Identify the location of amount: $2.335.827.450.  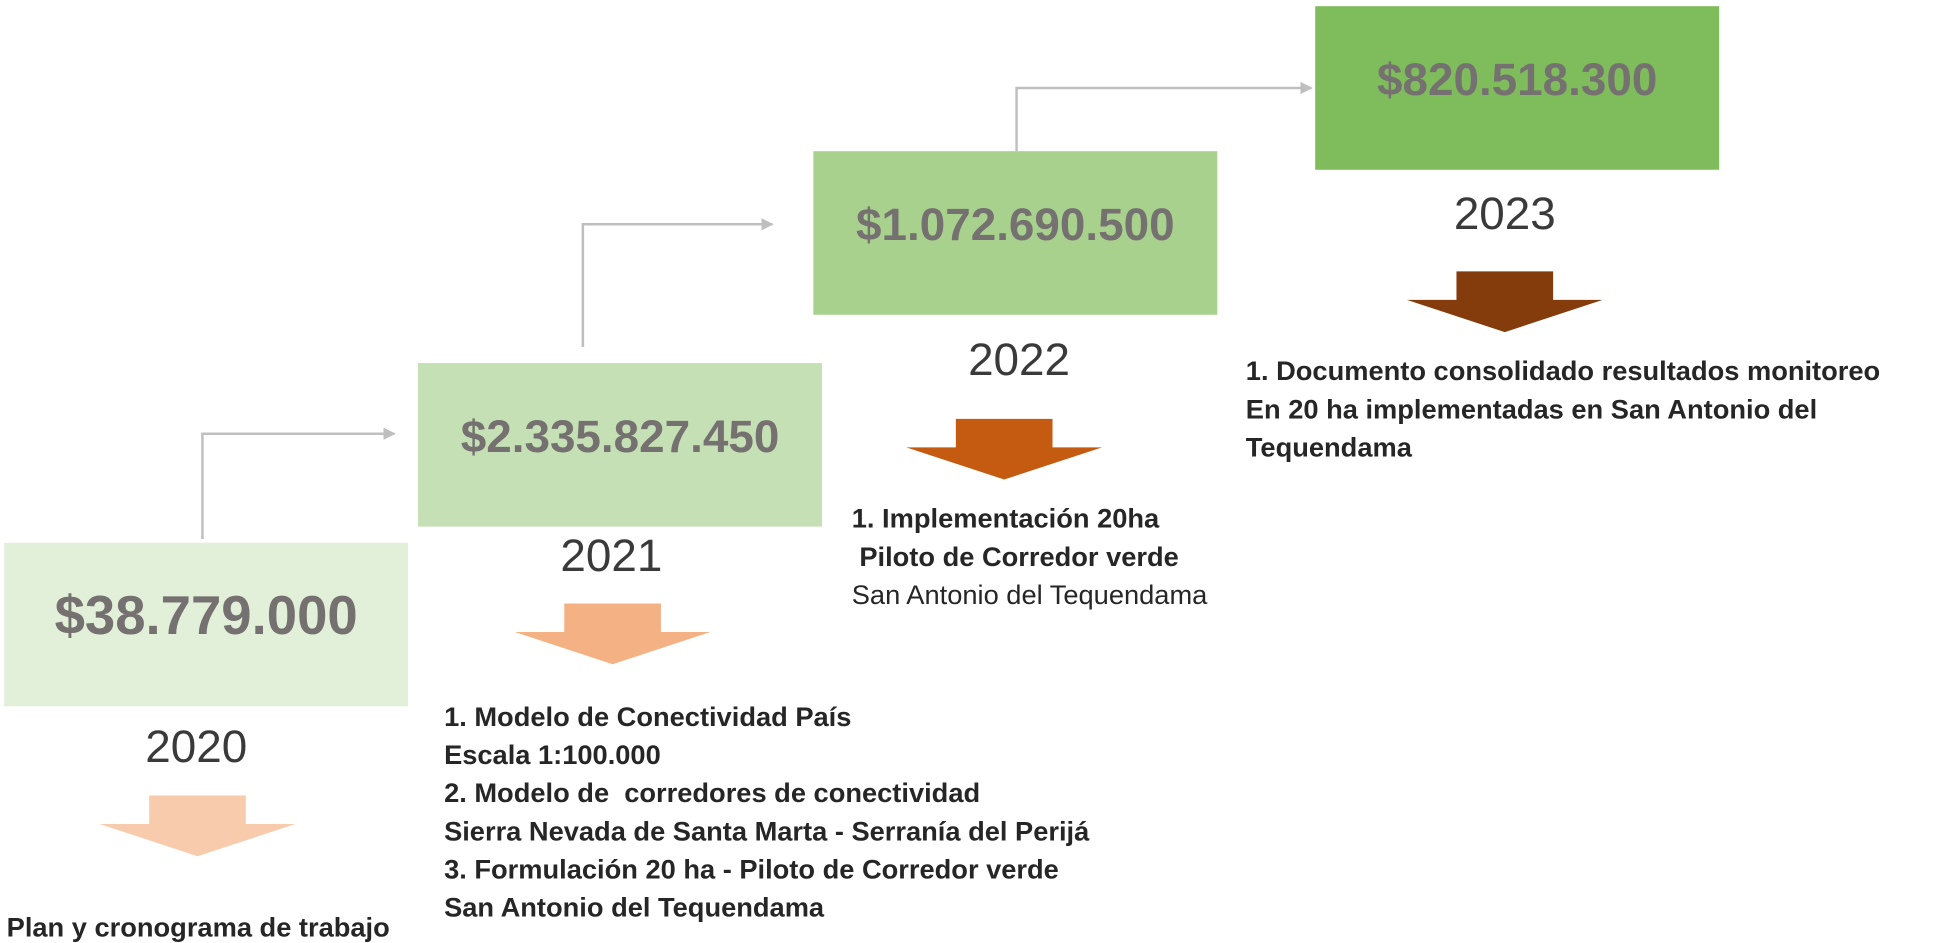
(620, 436).